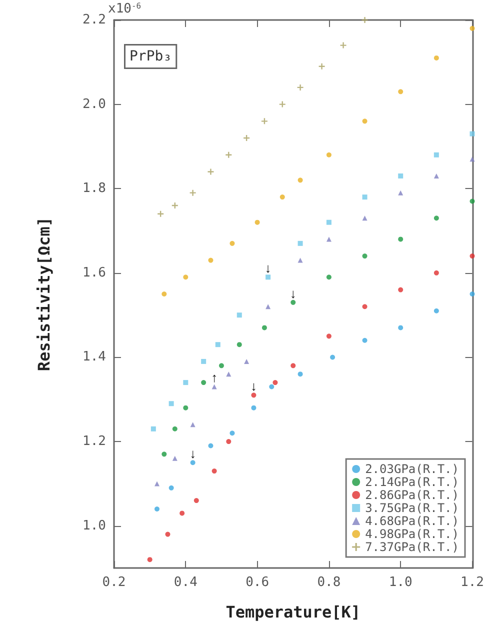 This screenshot has height=637, width=487. Describe the element at coordinates (94, 20) in the screenshot. I see `y-tick-label: 2.2` at that location.